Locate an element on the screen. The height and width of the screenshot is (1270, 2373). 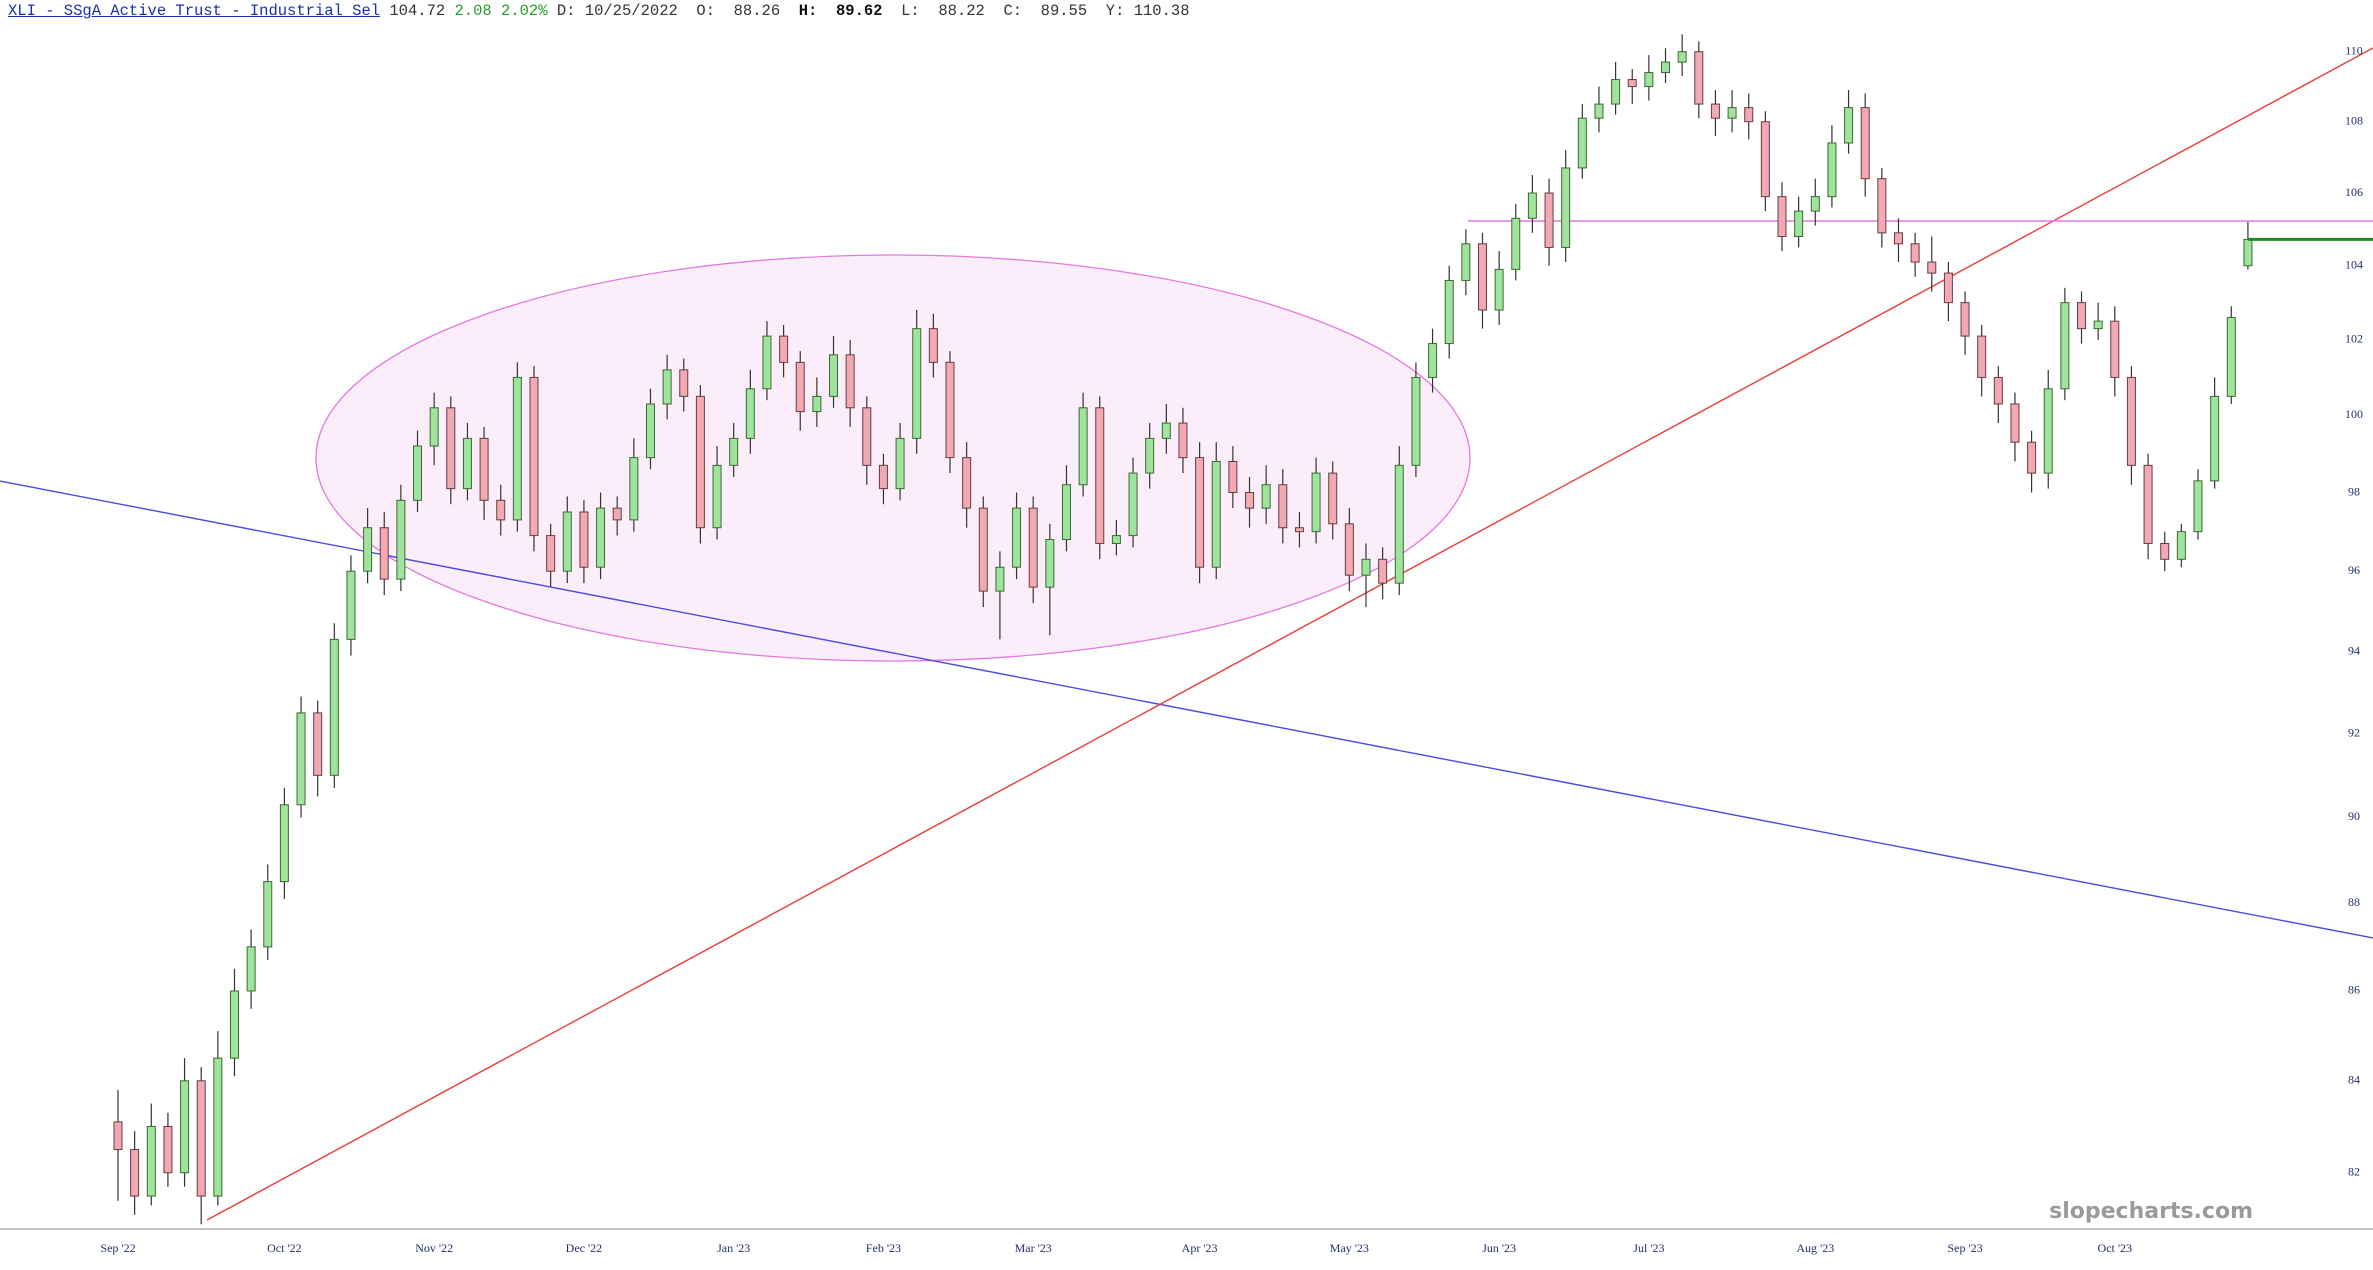
y-tick-label: 90 is located at coordinates (2354, 816).